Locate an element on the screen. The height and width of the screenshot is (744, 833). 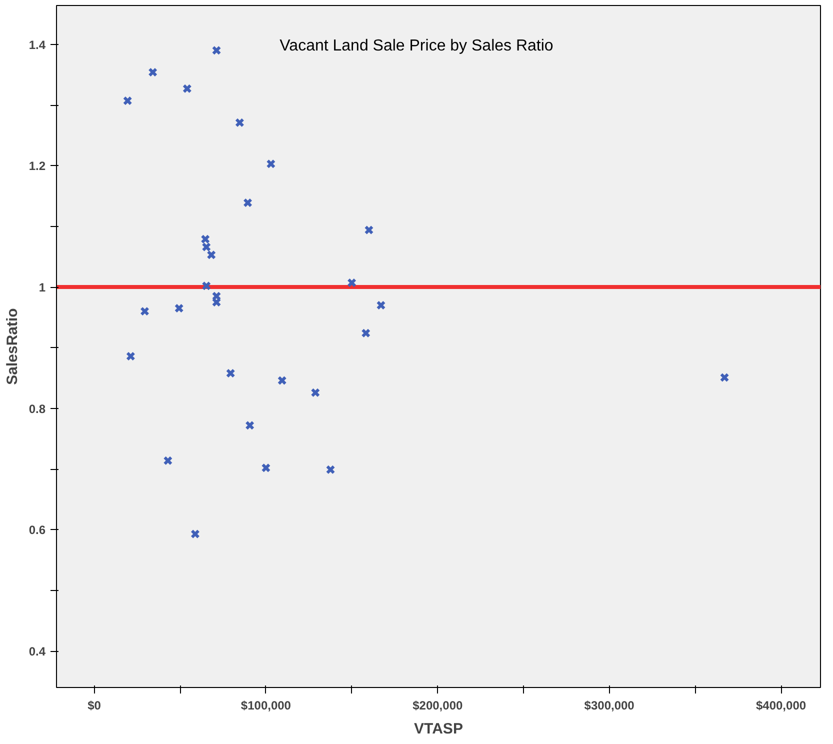
x-axis-title: VTASP is located at coordinates (438, 729).